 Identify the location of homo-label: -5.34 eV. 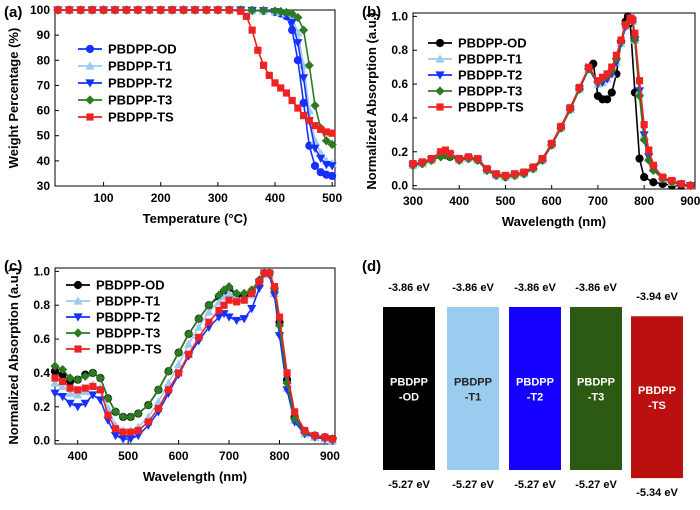
(657, 493).